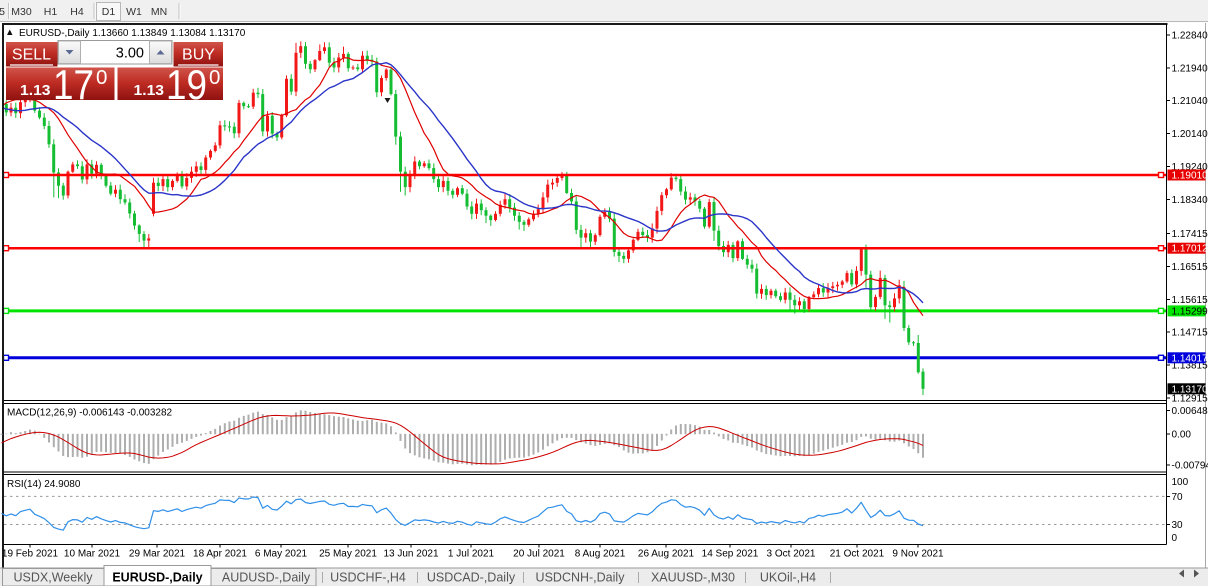 This screenshot has width=1208, height=586. I want to click on svg-text: H1, so click(51, 12).